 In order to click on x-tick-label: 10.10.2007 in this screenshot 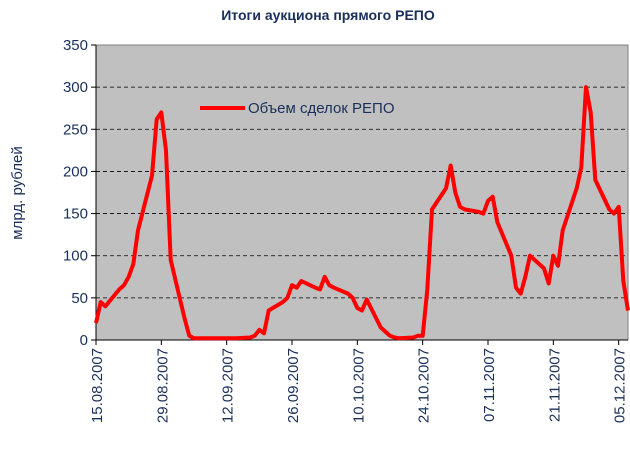, I will do `click(358, 385)`.